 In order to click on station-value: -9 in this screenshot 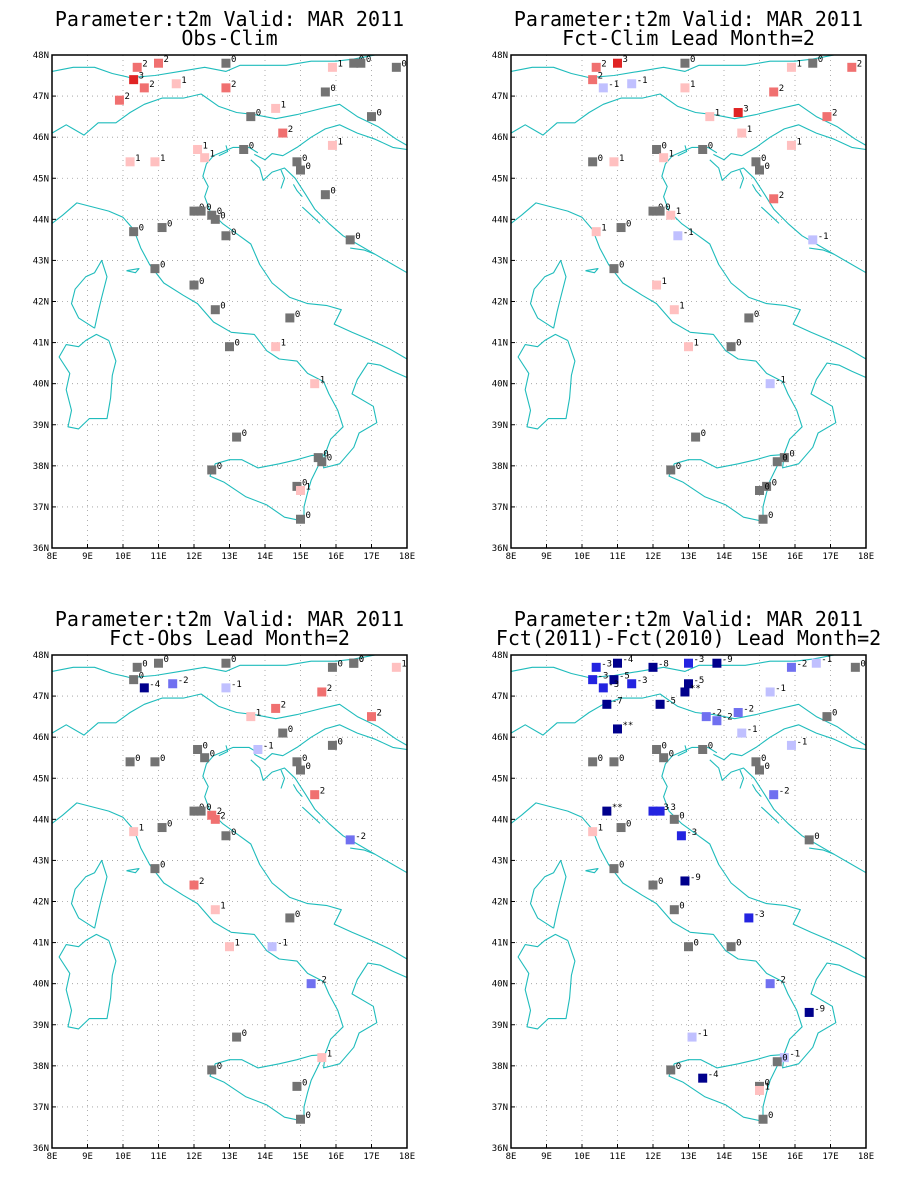, I will do `click(695, 878)`.